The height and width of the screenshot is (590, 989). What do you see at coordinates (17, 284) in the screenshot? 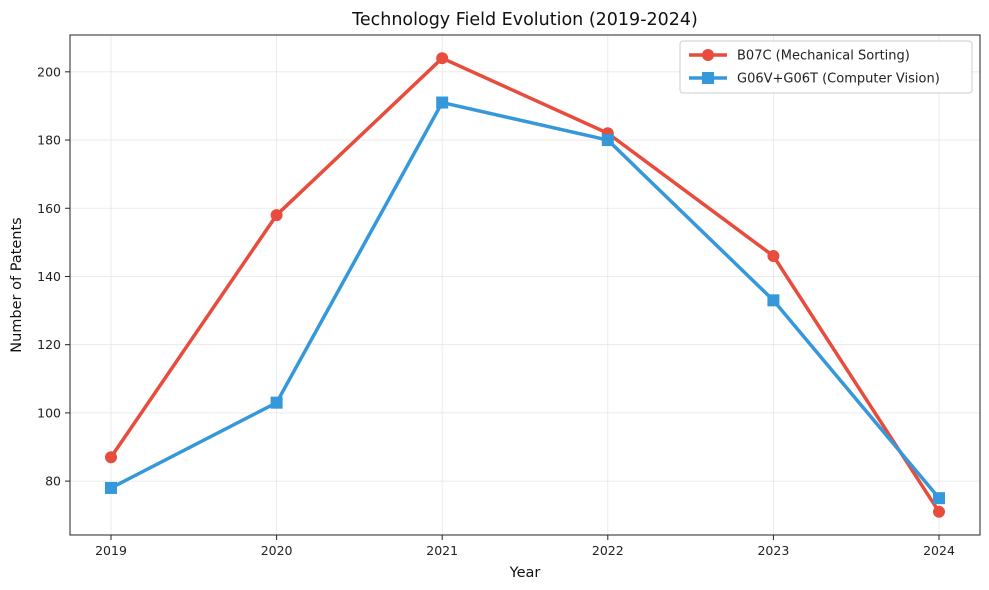
I see `y-axis-title: Number of Patents` at bounding box center [17, 284].